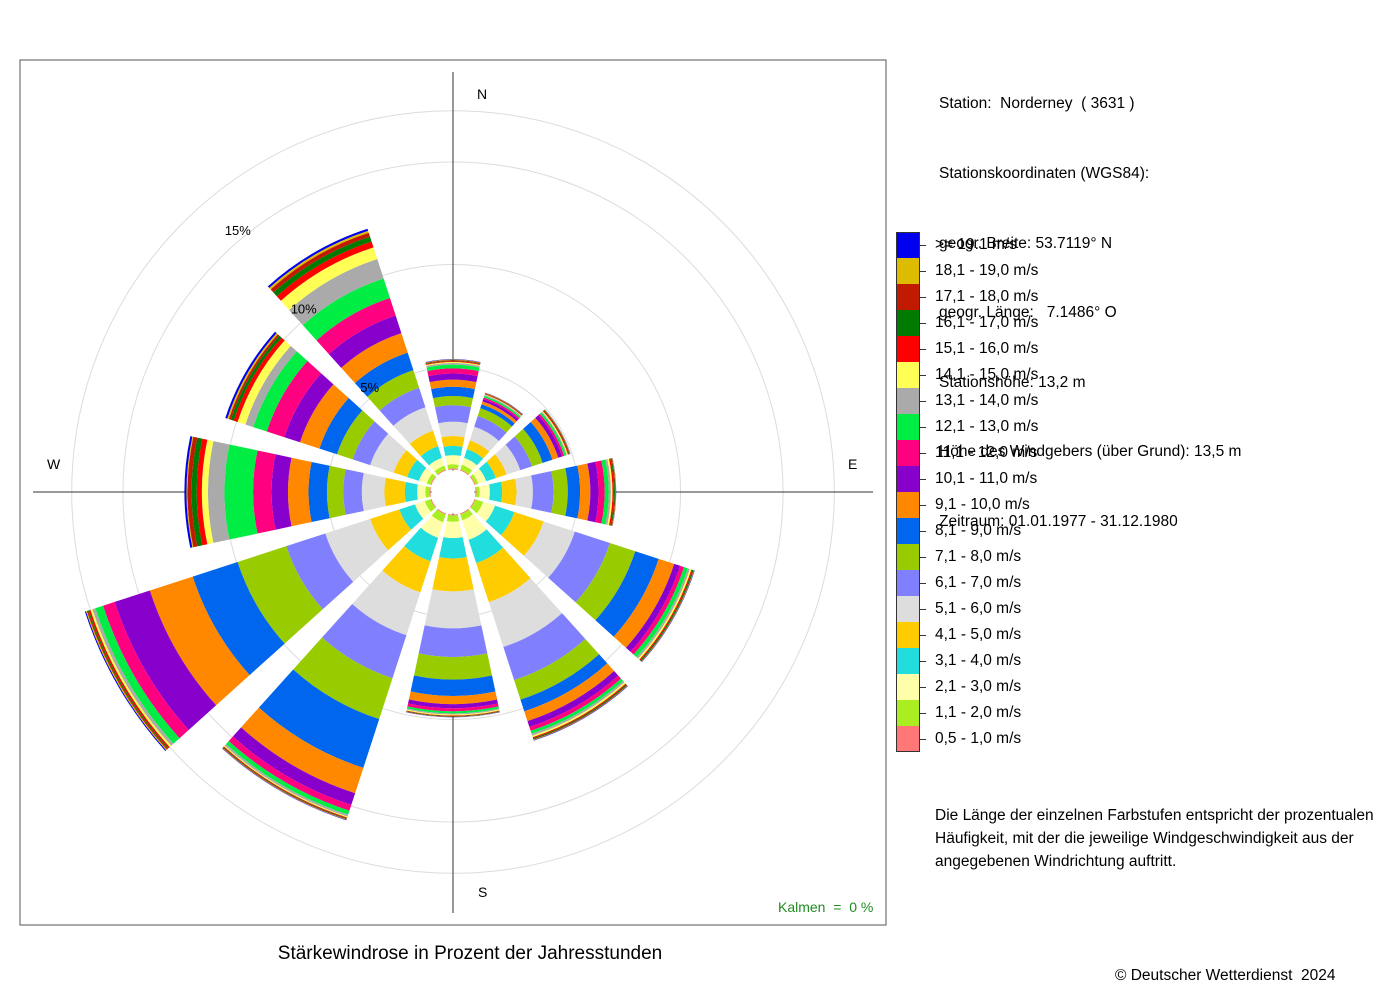  I want to click on legend-label: 4,1 - 5,0 m/s, so click(978, 634).